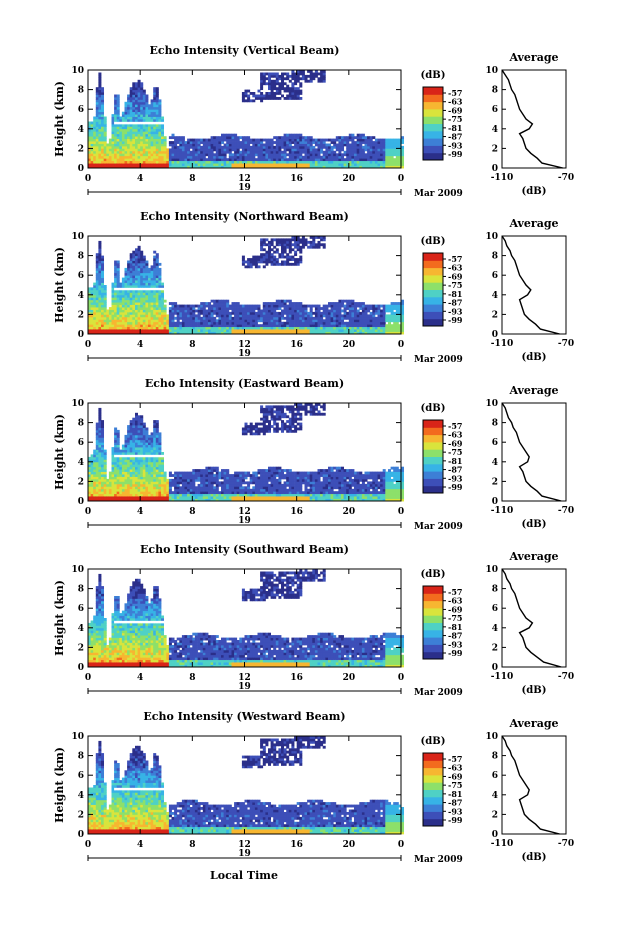 The width and height of the screenshot is (618, 929). I want to click on y-tick-label: 6, so click(81, 276).